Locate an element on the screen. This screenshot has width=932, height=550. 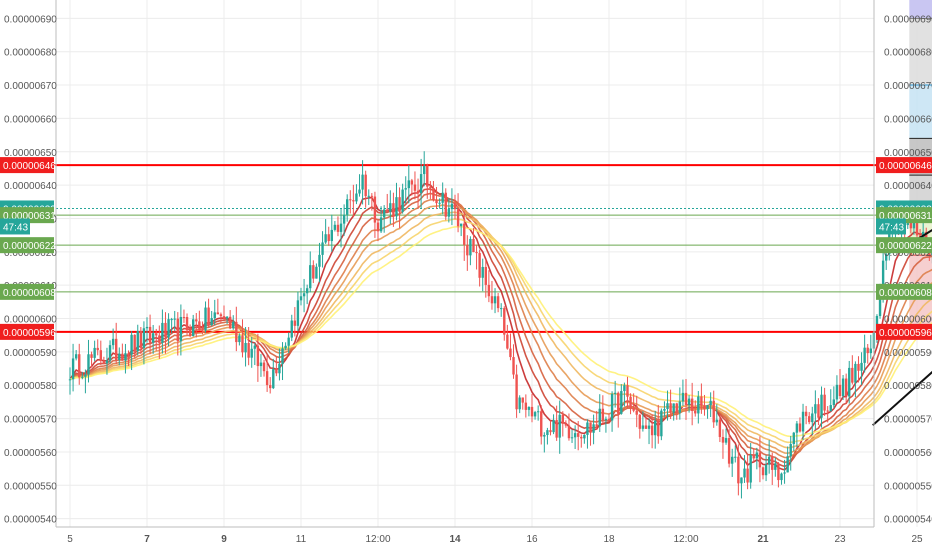
x-tick-label: 21 is located at coordinates (763, 539).